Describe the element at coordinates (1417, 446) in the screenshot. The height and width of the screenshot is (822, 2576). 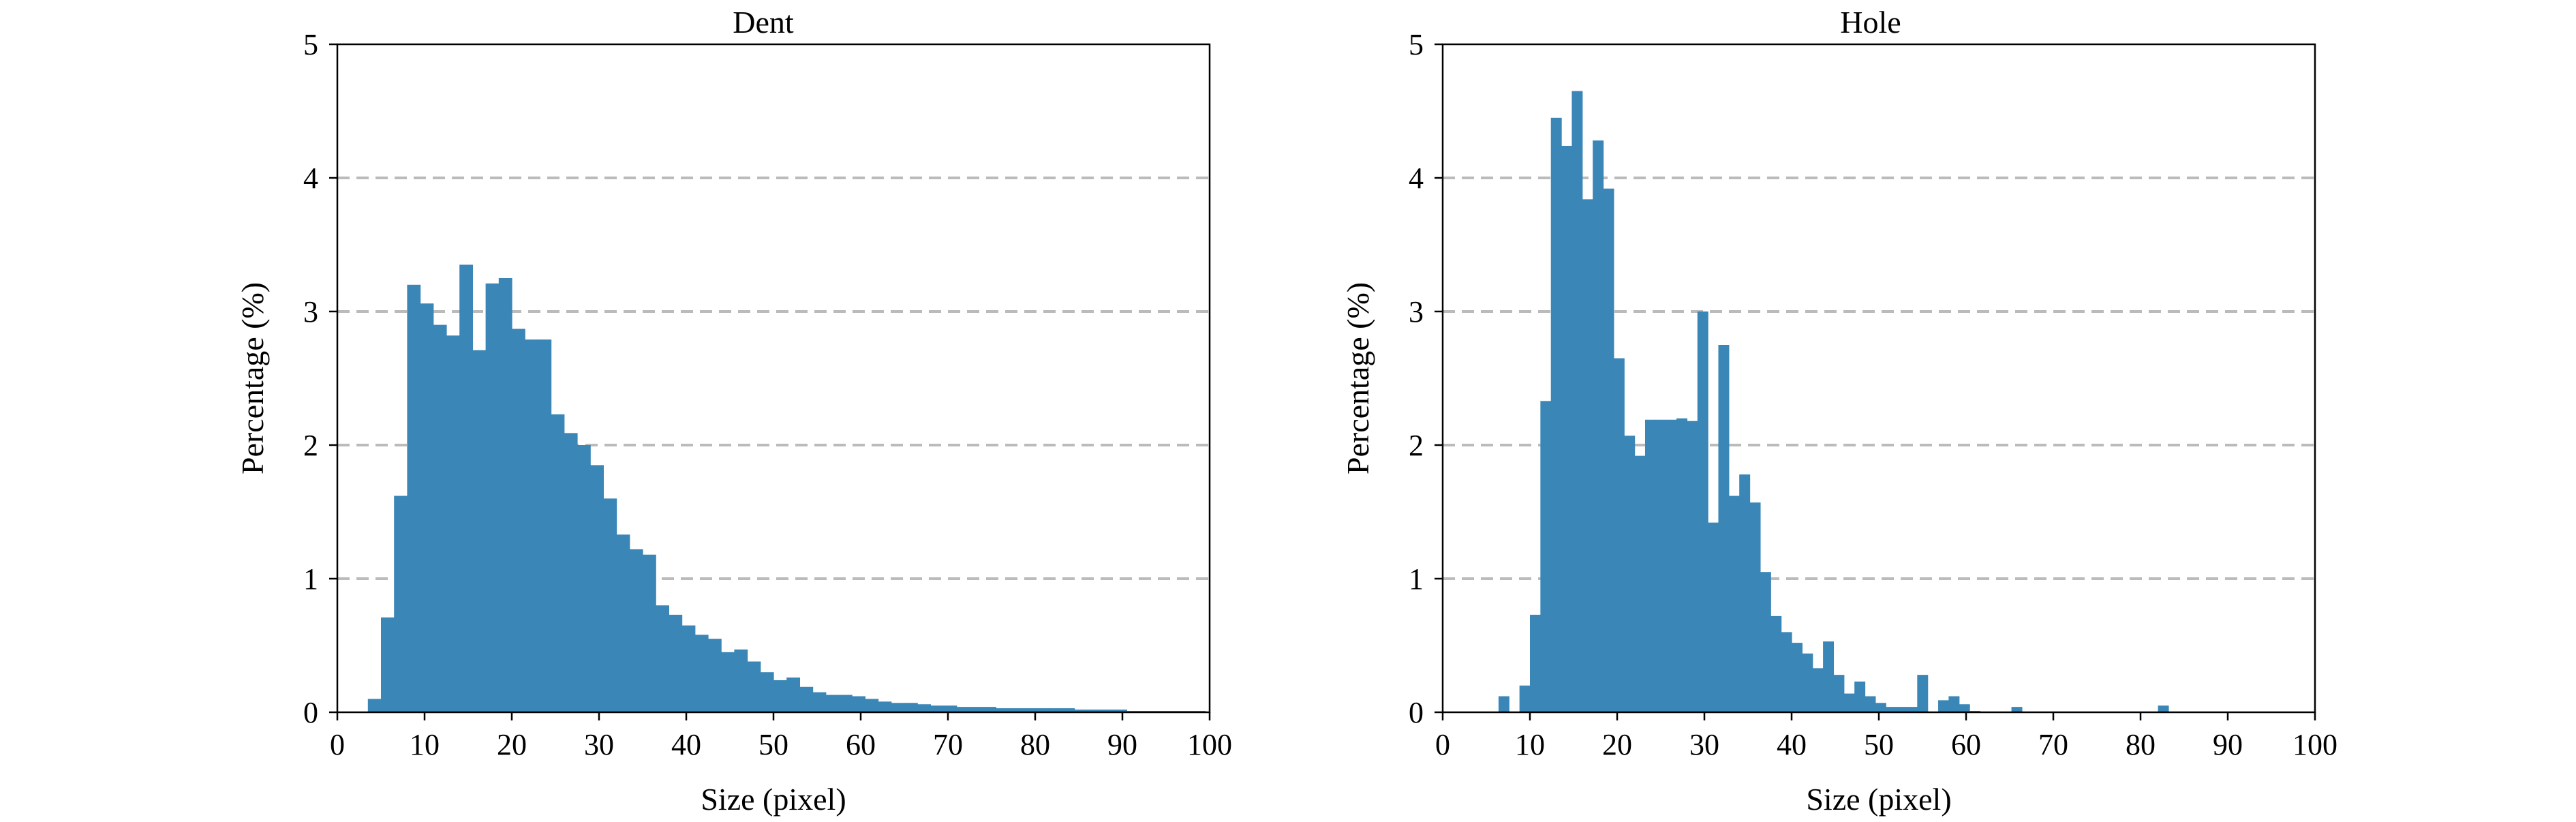
I see `hole-y-tick-label: 2` at that location.